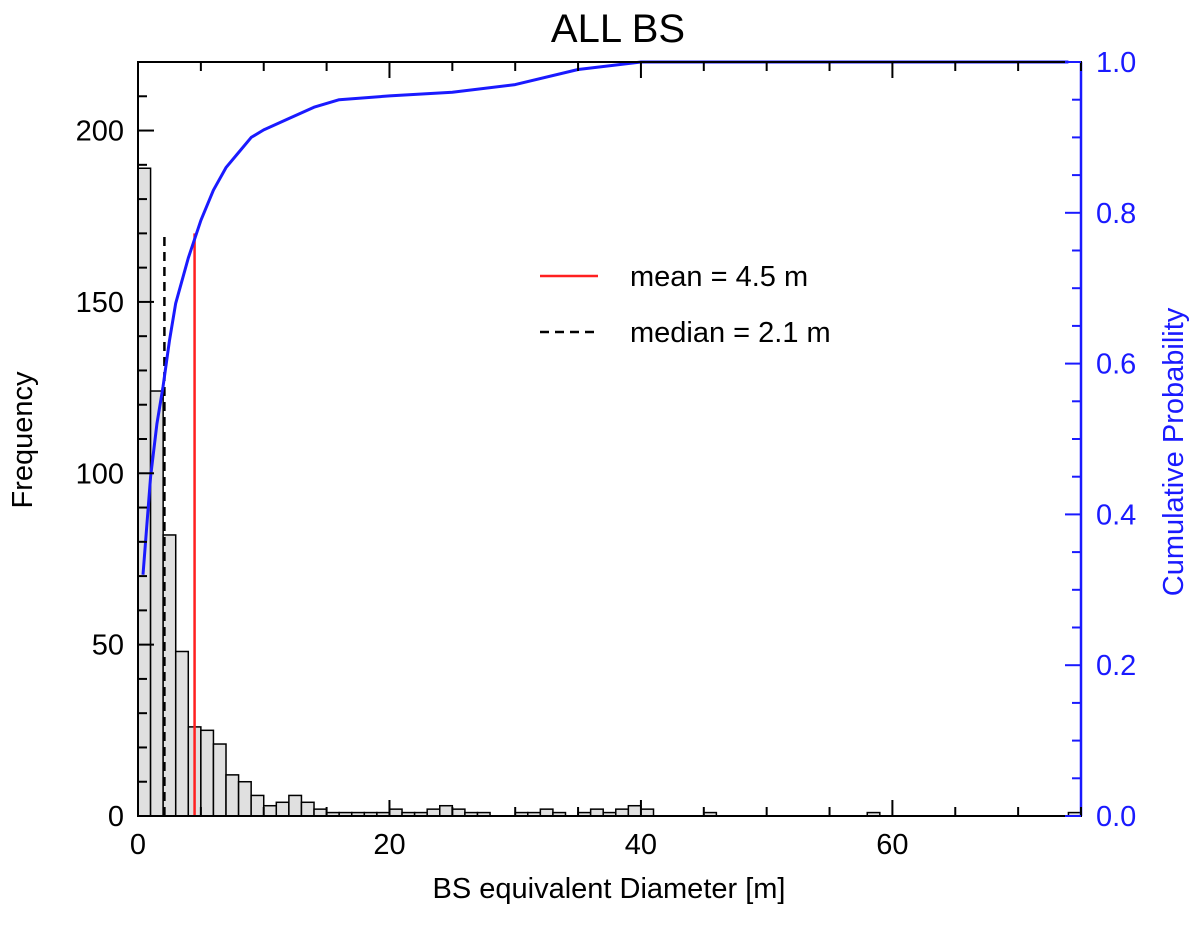 The width and height of the screenshot is (1200, 942). What do you see at coordinates (719, 277) in the screenshot?
I see `legend-label: mean = 4.5 m` at bounding box center [719, 277].